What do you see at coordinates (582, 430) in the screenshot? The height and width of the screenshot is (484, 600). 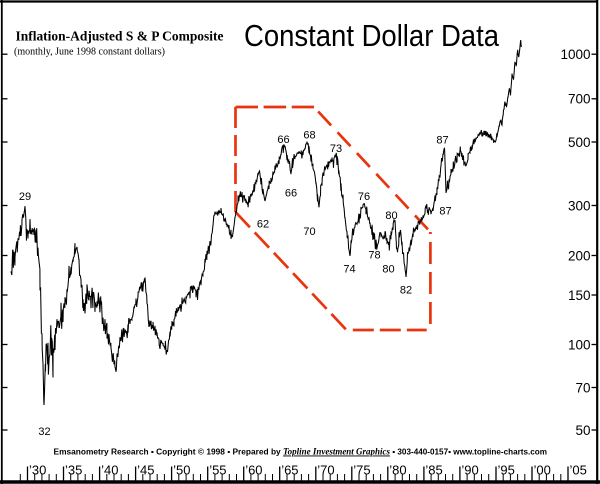 I see `svg-text: 50` at bounding box center [582, 430].